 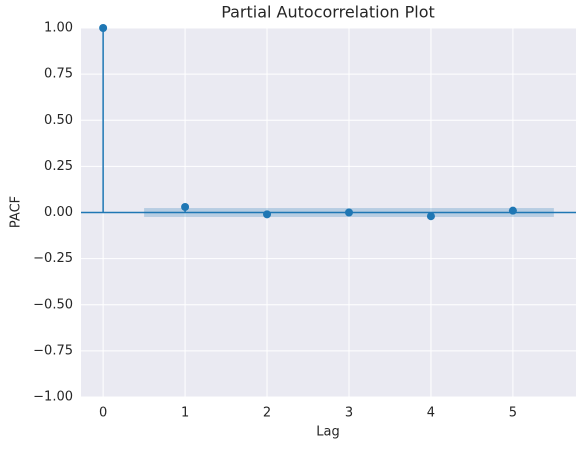 I want to click on y-tick-label: −0.25, so click(x=53, y=258).